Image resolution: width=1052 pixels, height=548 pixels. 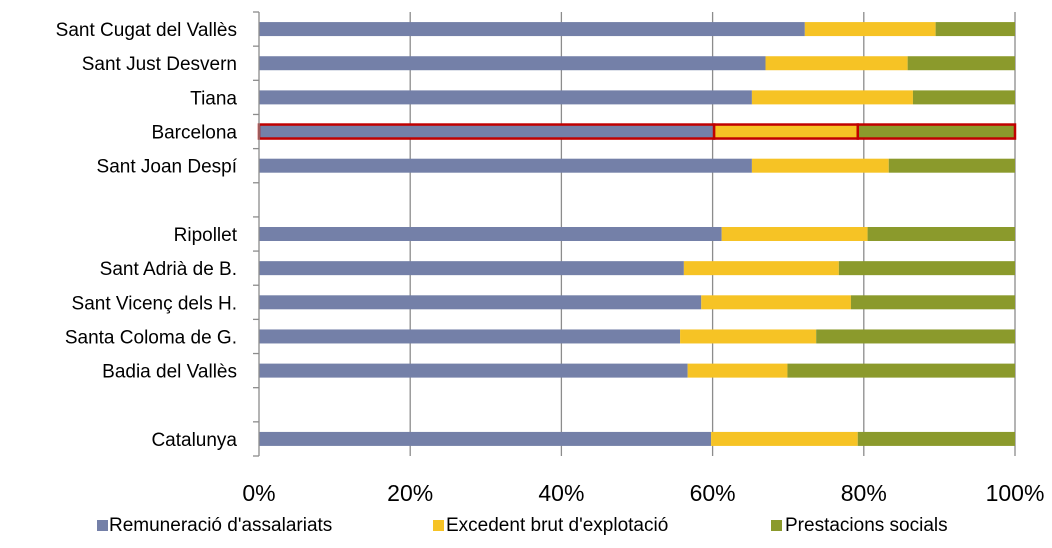 I want to click on bar-remuneraci-d-assalariats-ripollet, so click(x=490, y=234).